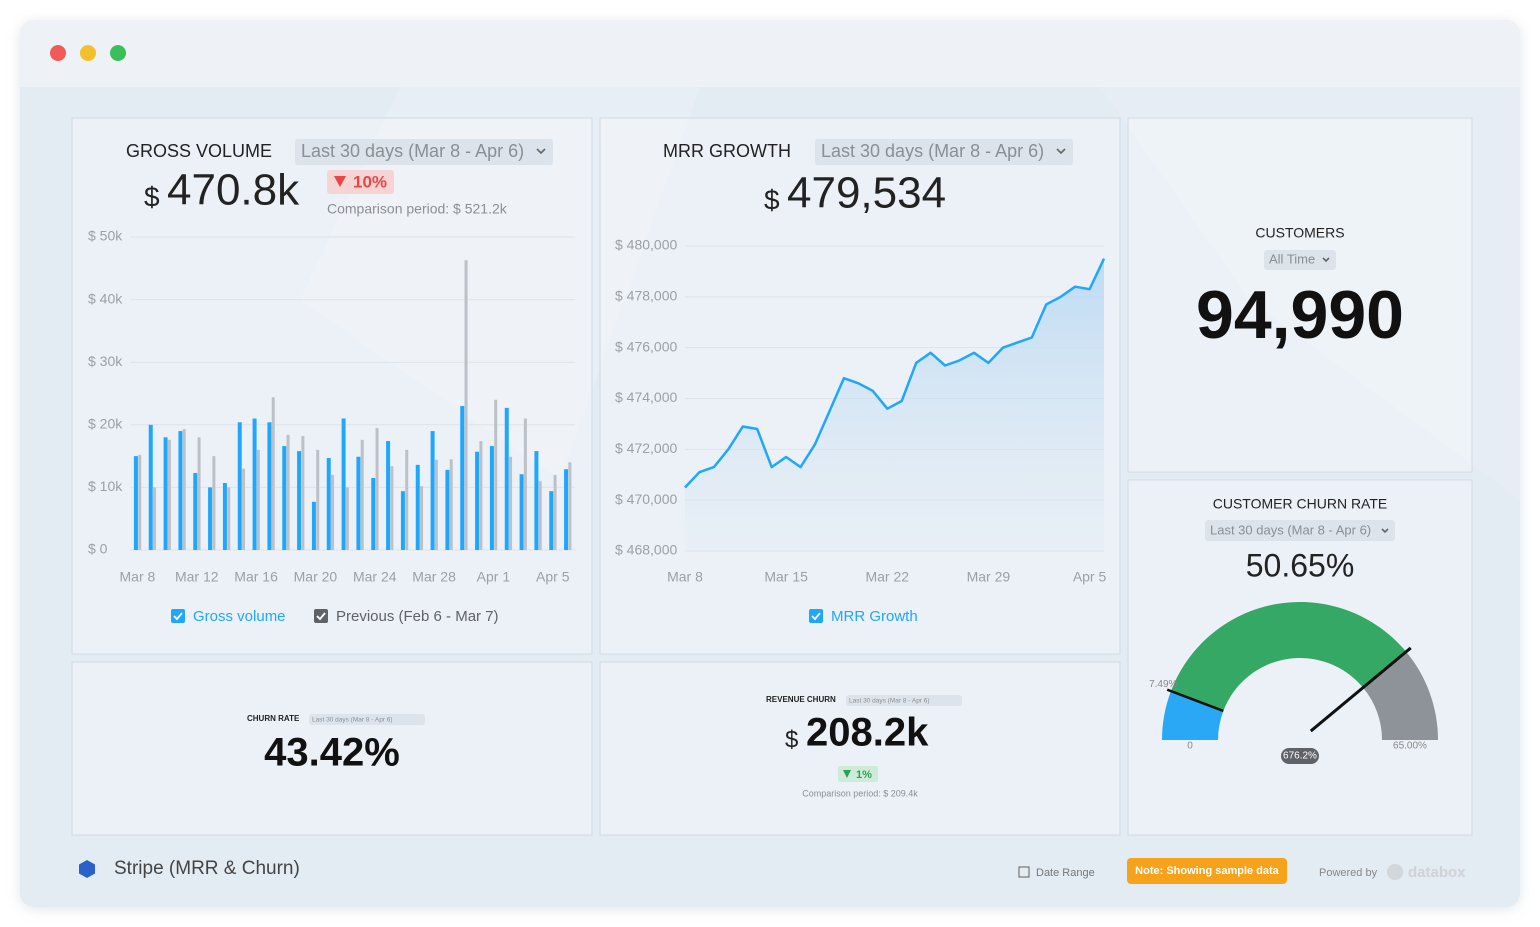  Describe the element at coordinates (989, 577) in the screenshot. I see `x-tick-label: Mar 29` at that location.